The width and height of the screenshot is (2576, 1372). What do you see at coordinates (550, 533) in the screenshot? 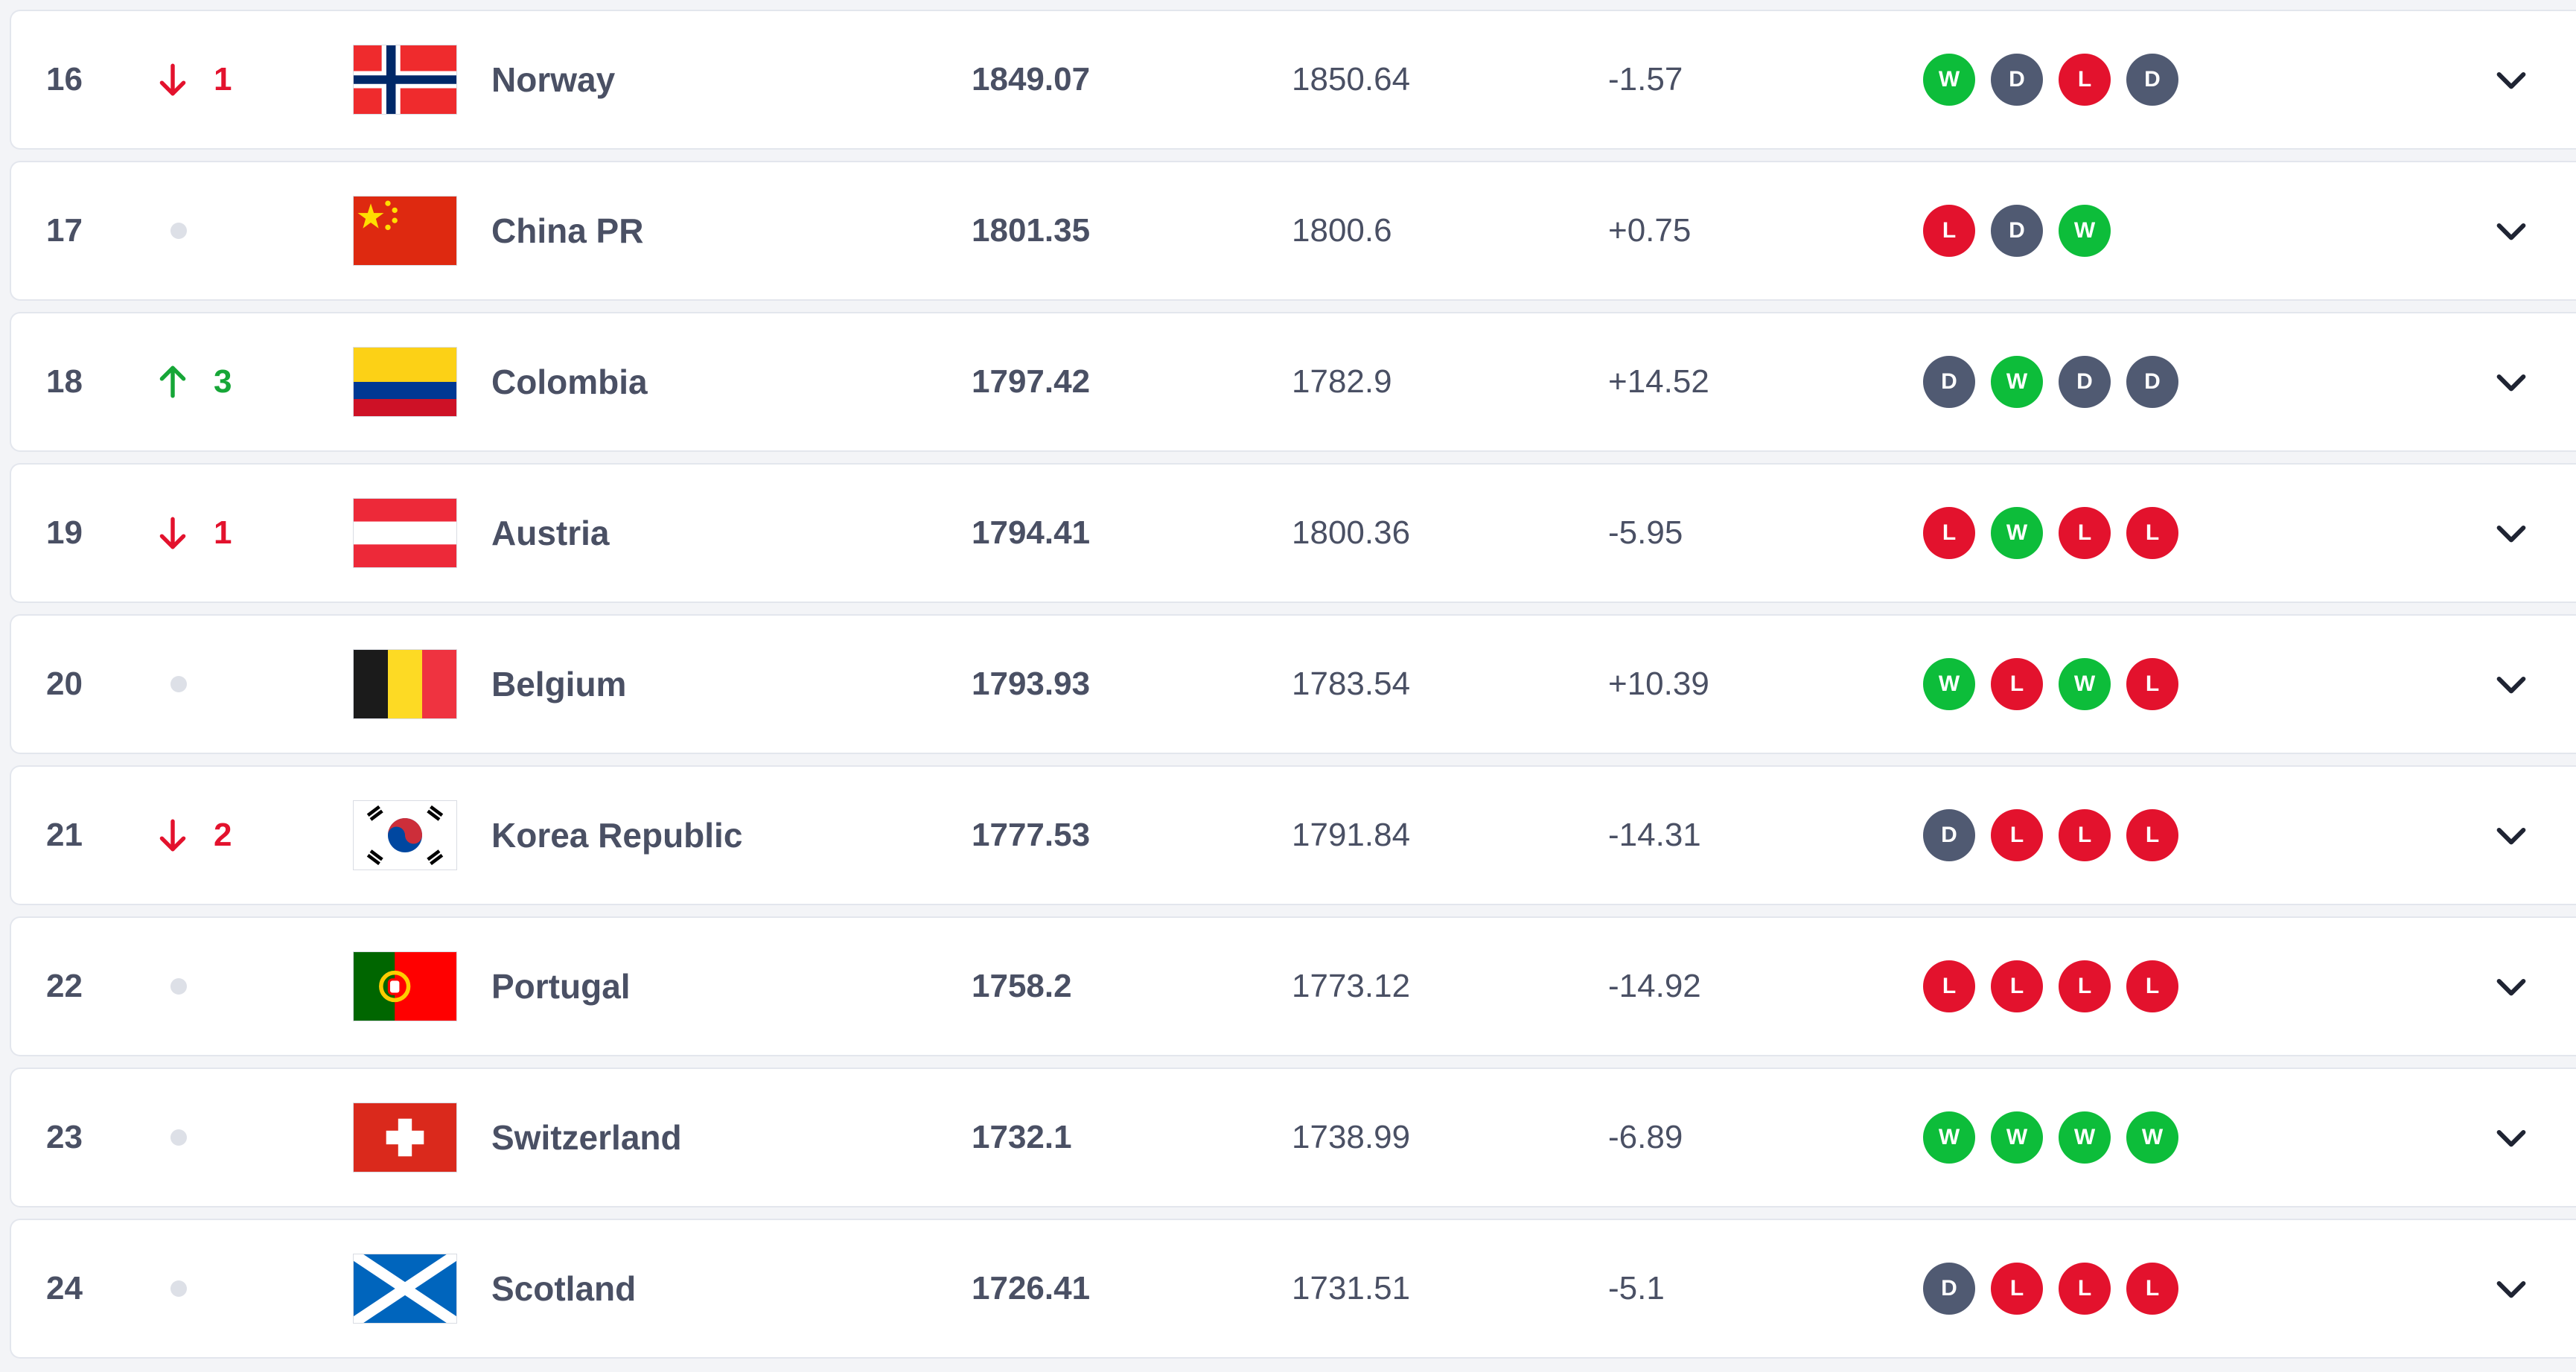
I see `team-name: Austria` at bounding box center [550, 533].